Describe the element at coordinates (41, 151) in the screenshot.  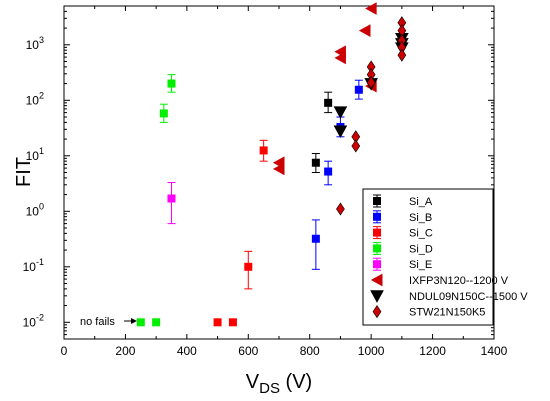
I see `y-tick-exponent: 1` at that location.